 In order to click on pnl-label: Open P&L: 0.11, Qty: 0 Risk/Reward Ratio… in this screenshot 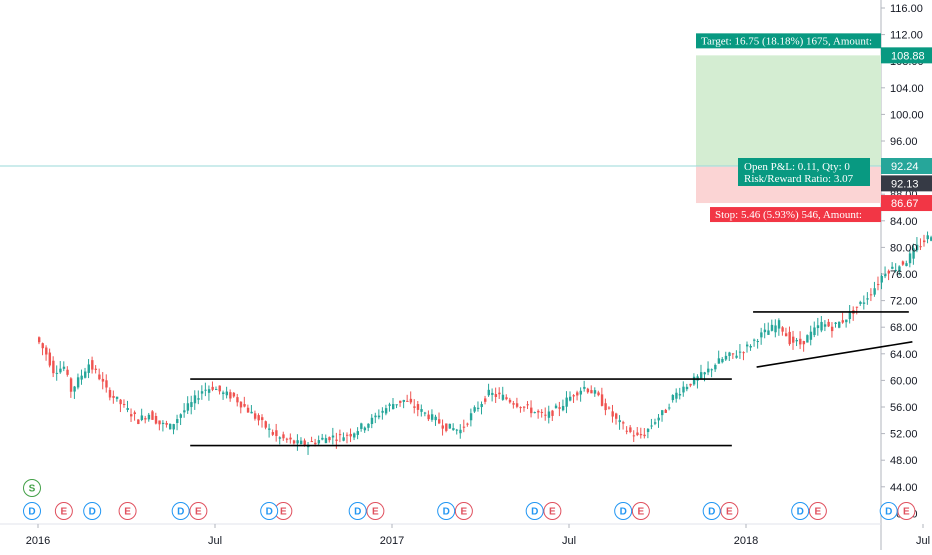, I will do `click(804, 172)`.